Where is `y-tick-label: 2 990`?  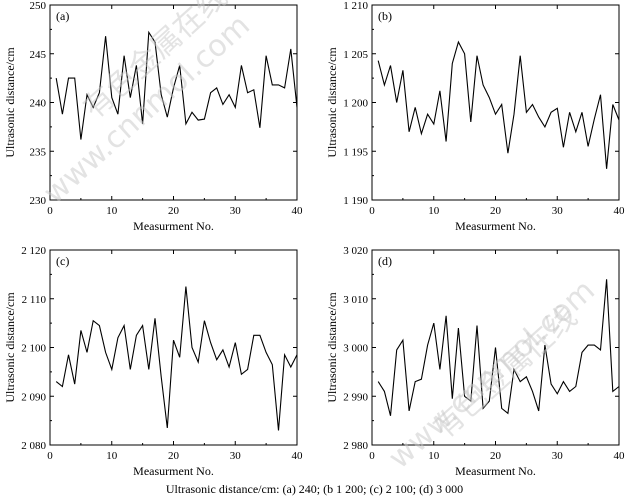
y-tick-label: 2 990 is located at coordinates (355, 397).